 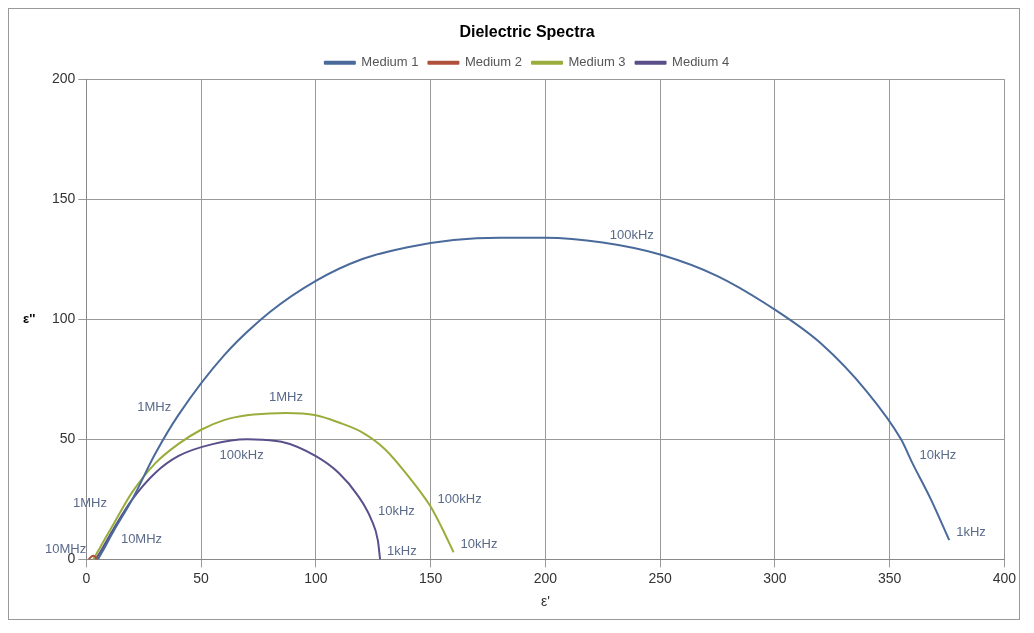 I want to click on x-tick-label: 0, so click(x=86, y=577).